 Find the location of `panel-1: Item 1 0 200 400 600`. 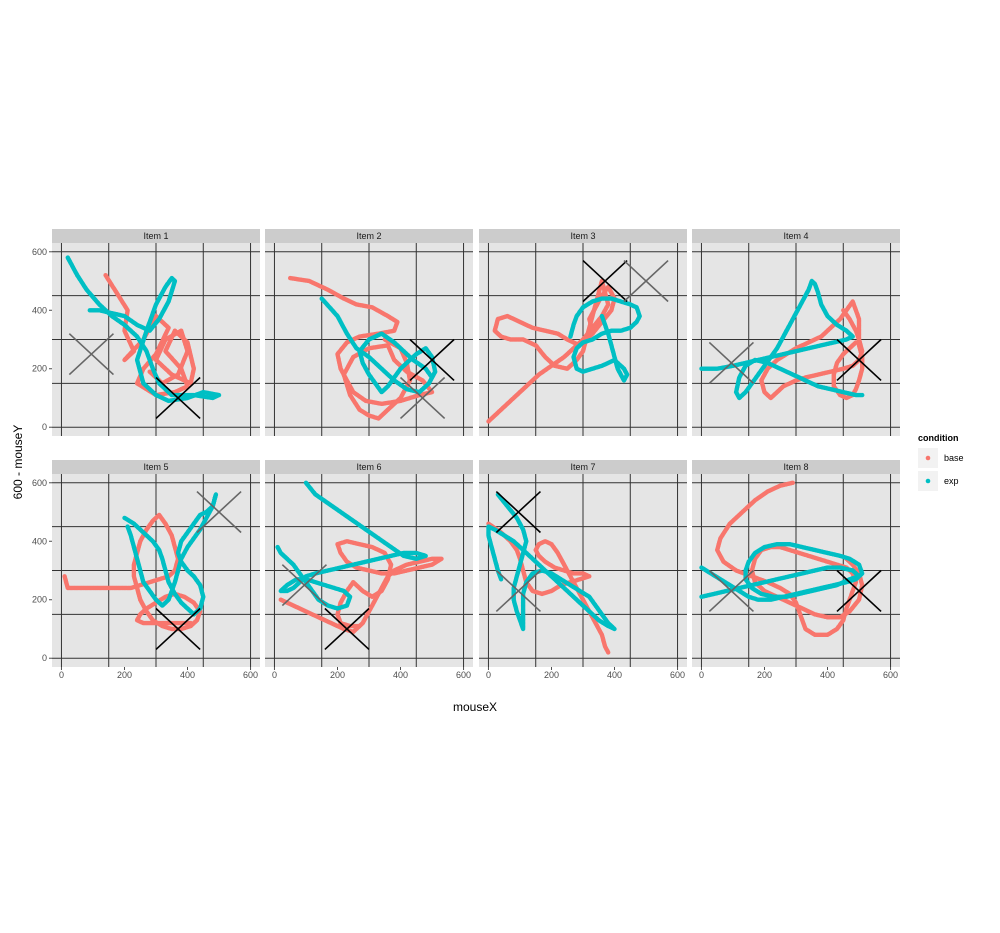

panel-1: Item 1 0 200 400 600 is located at coordinates (146, 332).